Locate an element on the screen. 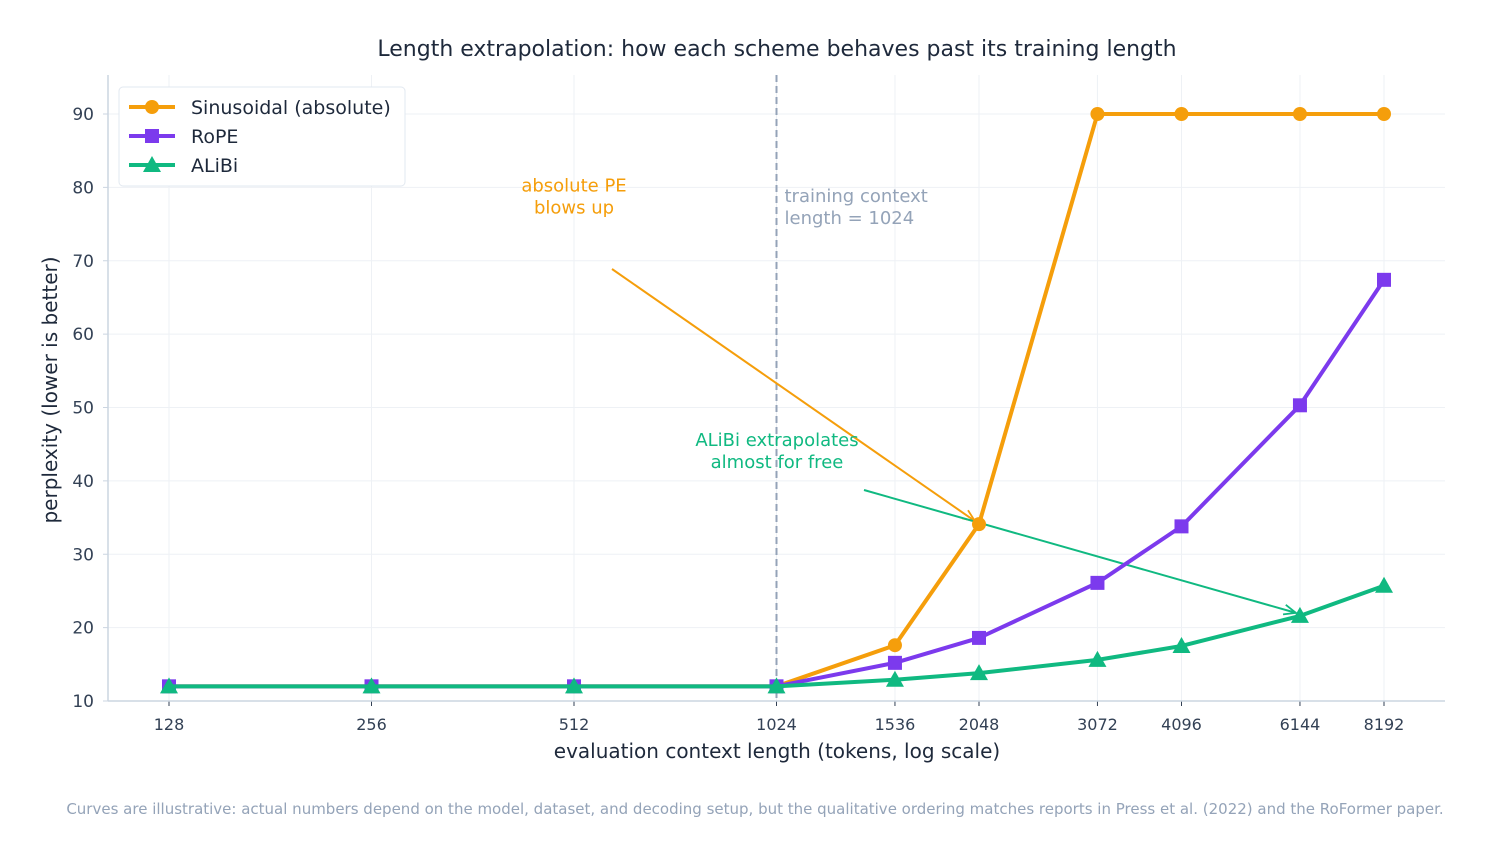 This screenshot has width=1510, height=858. x-tick-label: 256 is located at coordinates (371, 724).